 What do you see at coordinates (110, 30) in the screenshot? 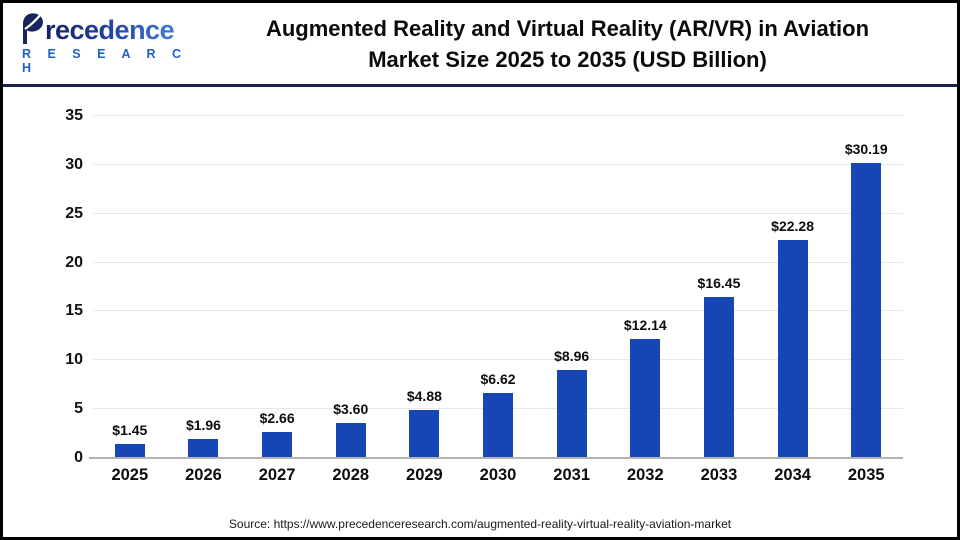
I see `logo-text: recedence` at bounding box center [110, 30].